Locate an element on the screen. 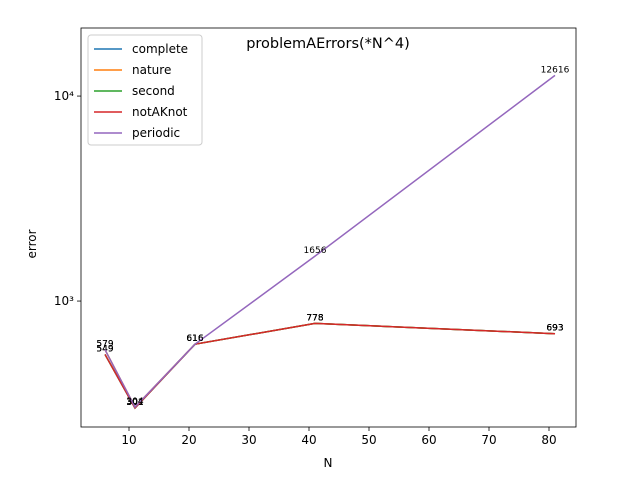  legend-label: complete is located at coordinates (160, 49).